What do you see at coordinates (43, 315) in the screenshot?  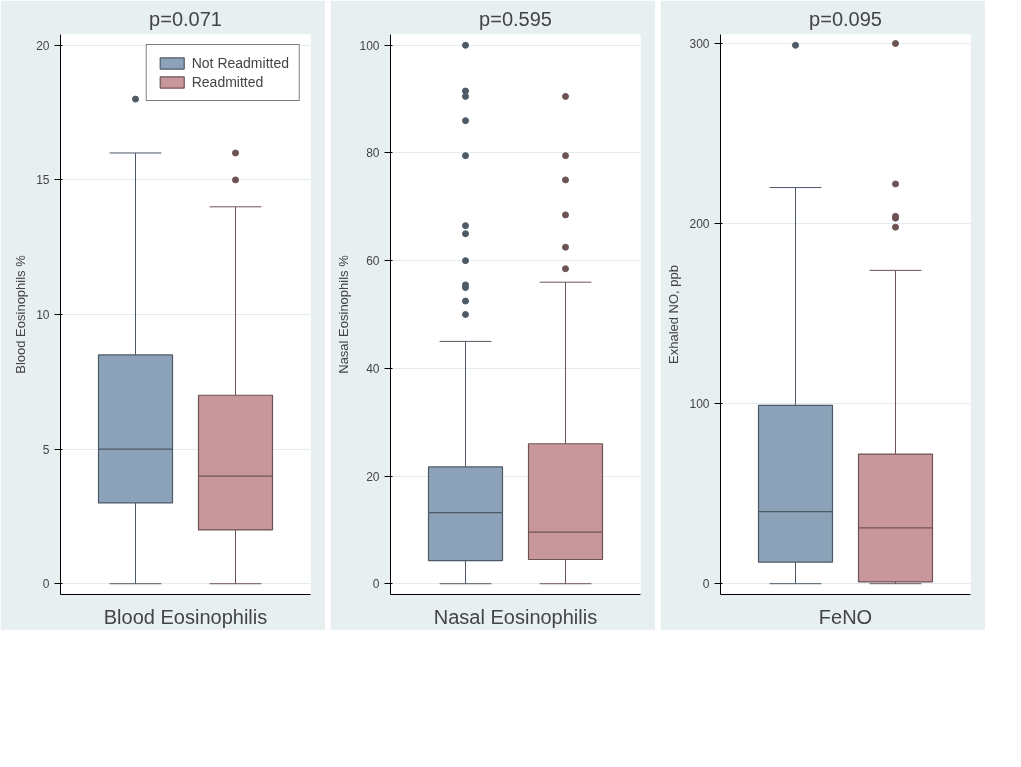 I see `y-tick-label: 10` at bounding box center [43, 315].